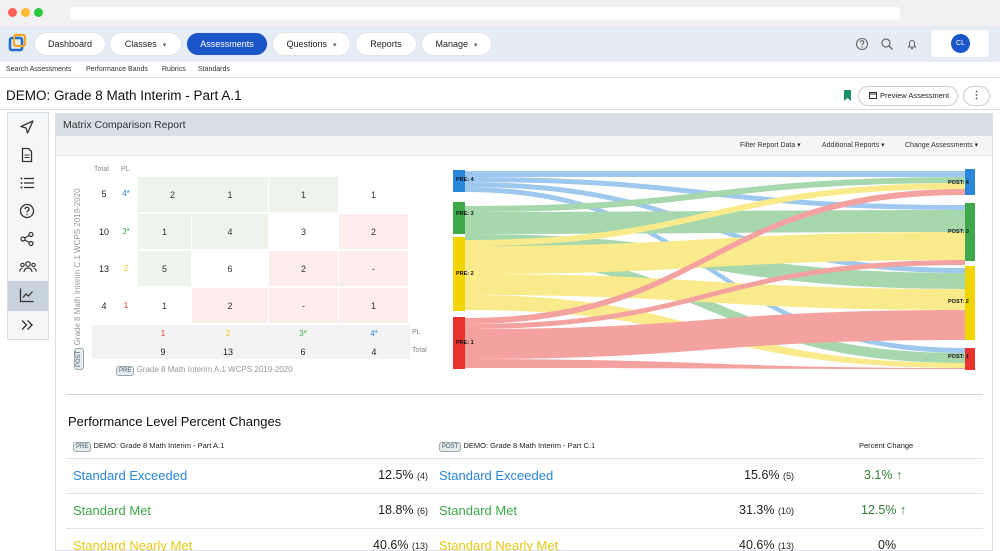 This screenshot has width=1000, height=551. I want to click on more-options-button: ⋮, so click(976, 96).